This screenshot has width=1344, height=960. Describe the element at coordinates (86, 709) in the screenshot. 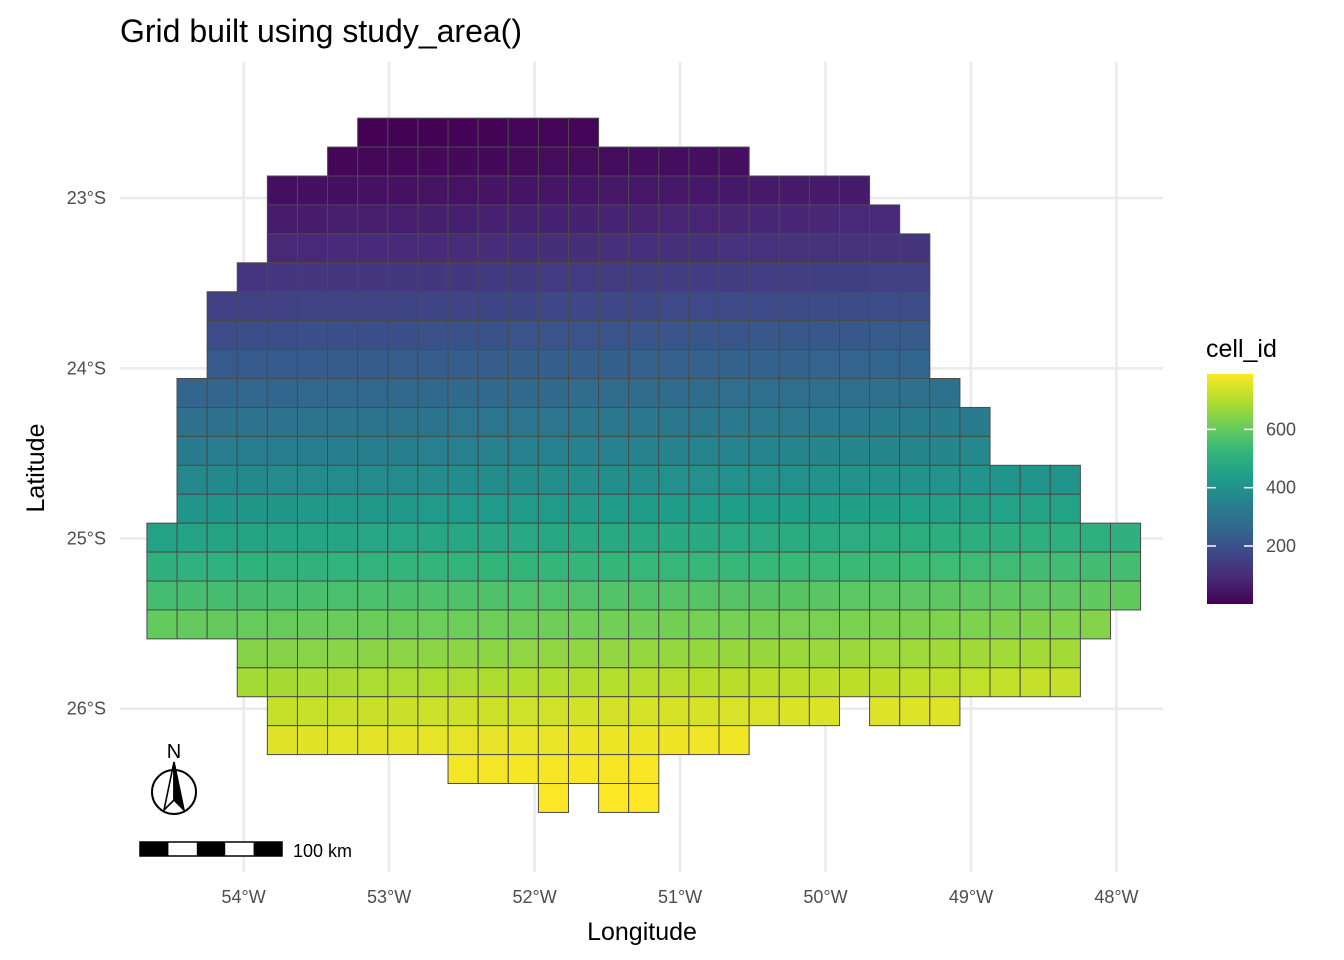

I see `y-tick-label: 26°S` at that location.